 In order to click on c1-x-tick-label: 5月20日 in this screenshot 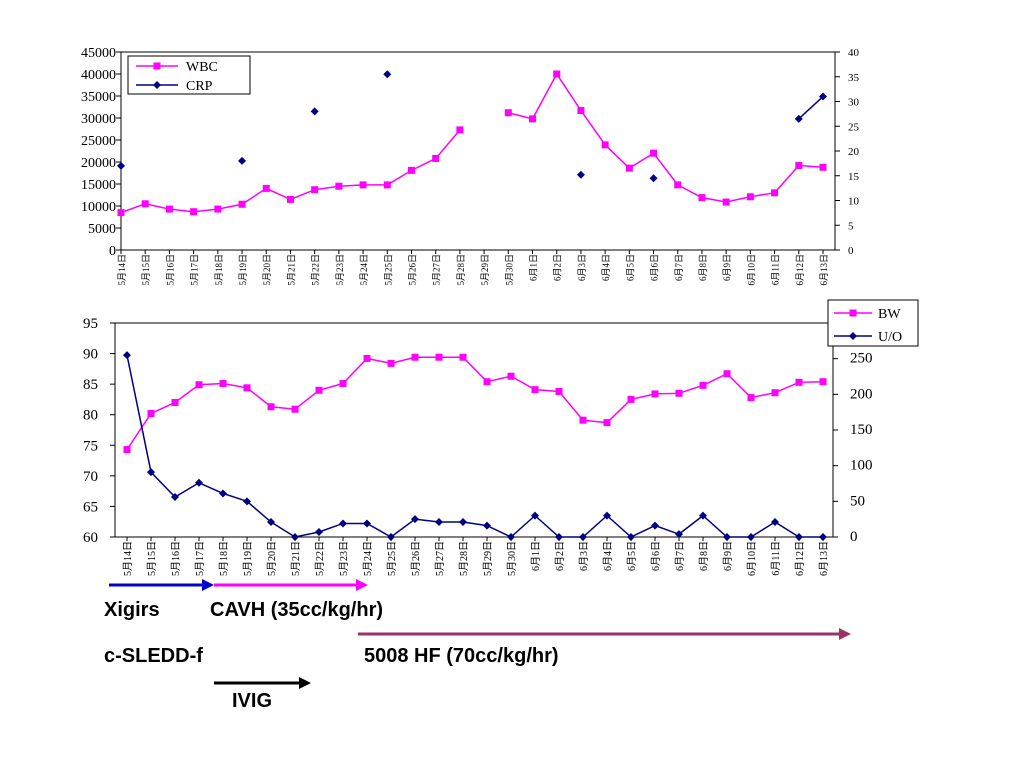, I will do `click(267, 270)`.